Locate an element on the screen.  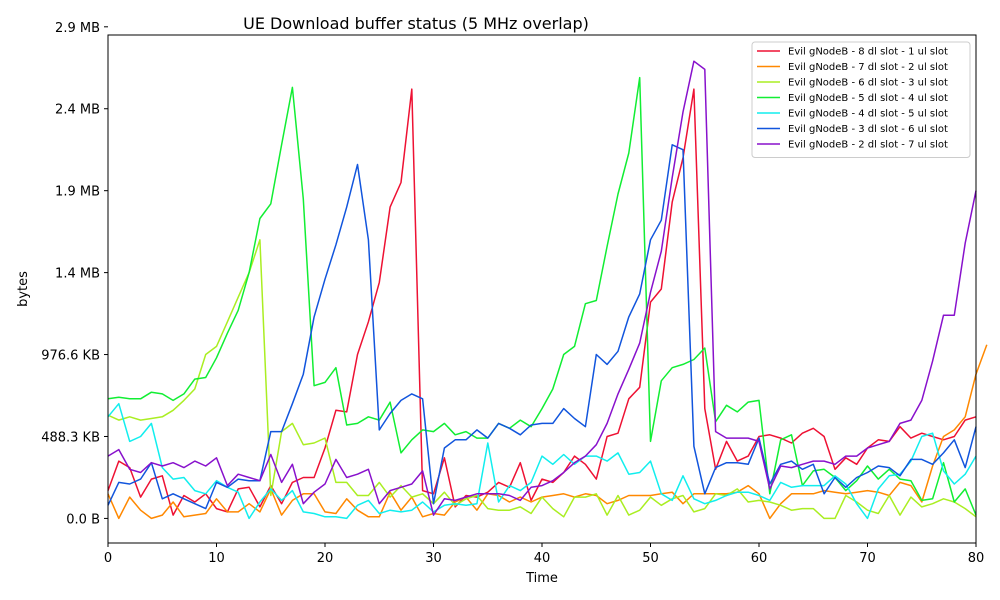
legend-entry-label: Evil gNodeB - 8 dl slot - 1 ul slot is located at coordinates (868, 52).